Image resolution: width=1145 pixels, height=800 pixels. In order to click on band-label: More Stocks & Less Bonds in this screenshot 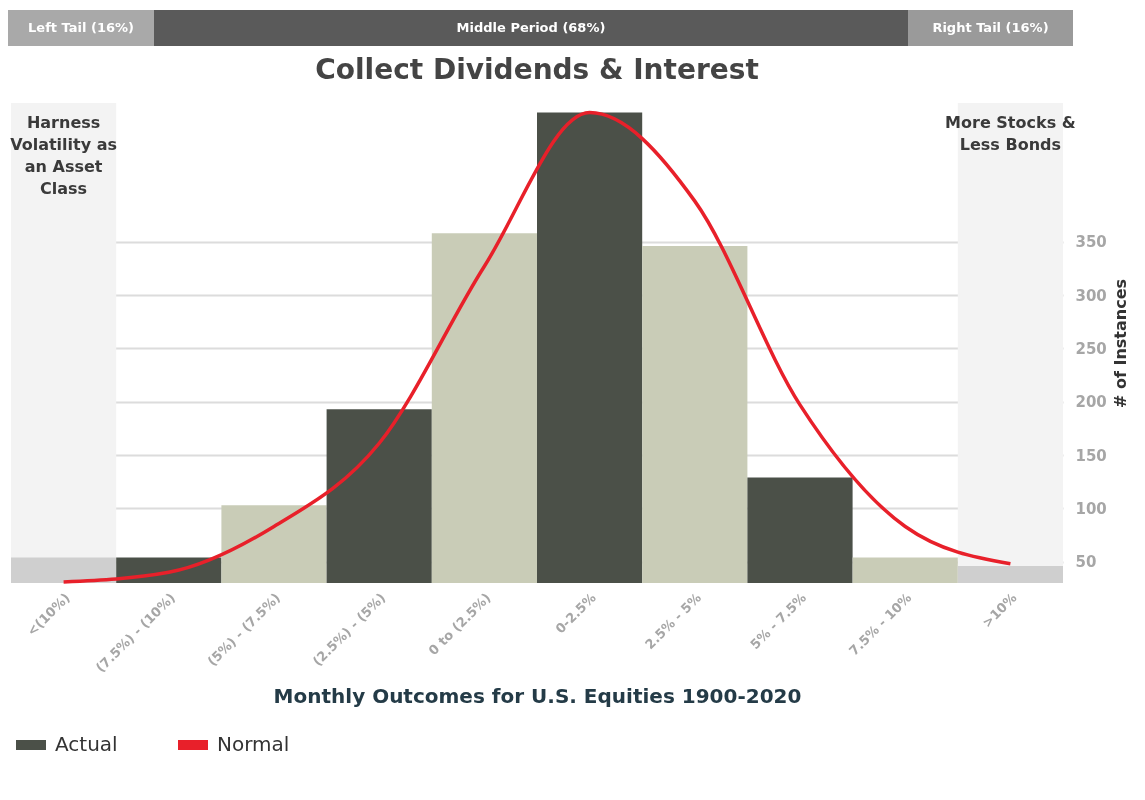, I will do `click(1010, 133)`.